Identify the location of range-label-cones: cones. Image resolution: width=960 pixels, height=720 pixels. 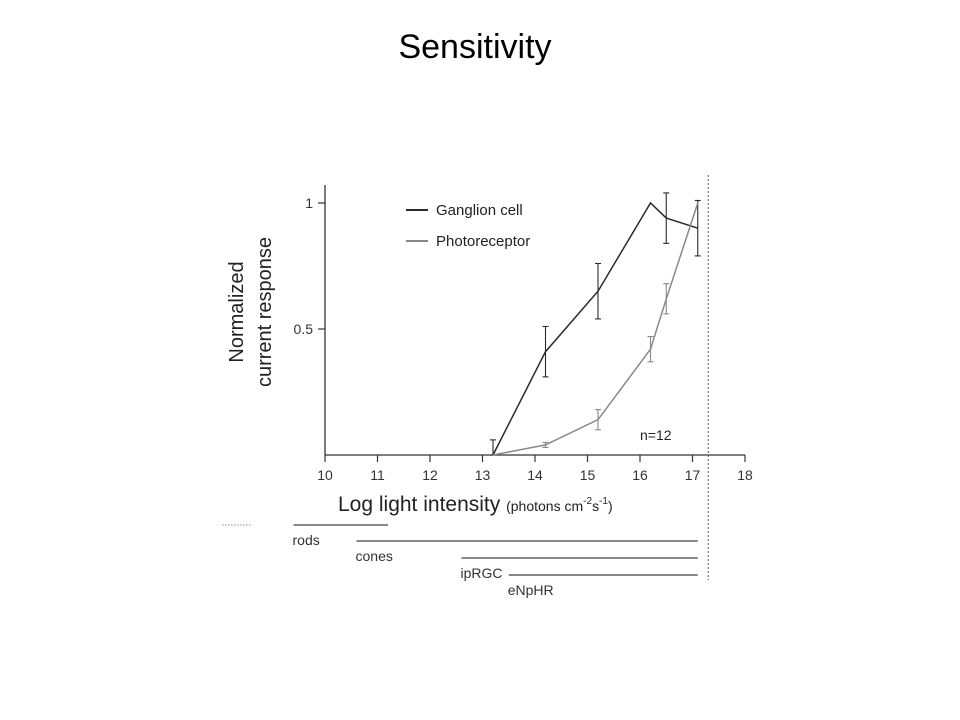
(374, 556).